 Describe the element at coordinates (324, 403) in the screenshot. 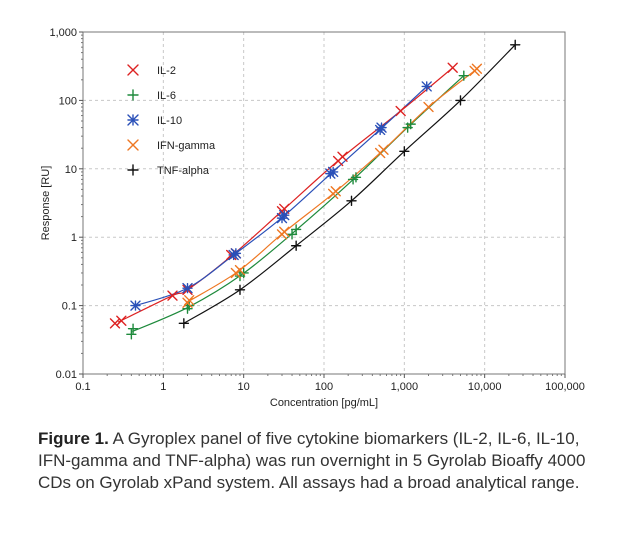

I see `x-axis-label: Concentration [pg/mL]` at that location.